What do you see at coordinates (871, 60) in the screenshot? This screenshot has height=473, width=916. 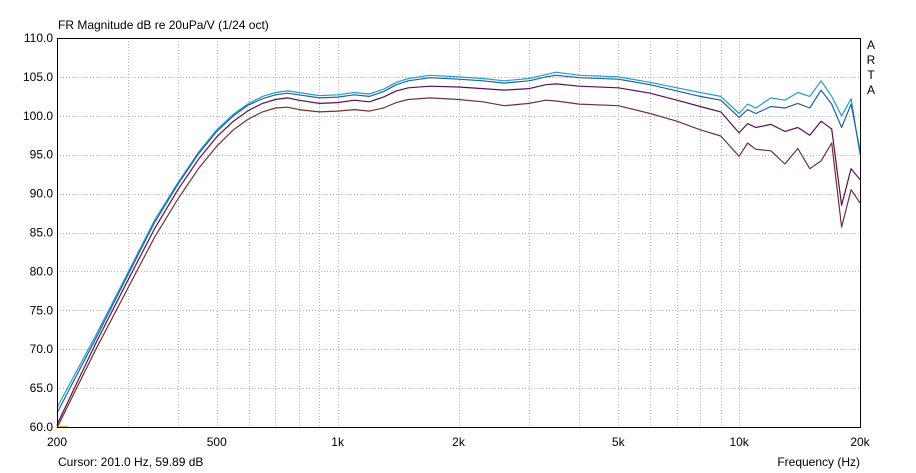 I see `brand-letter: R` at bounding box center [871, 60].